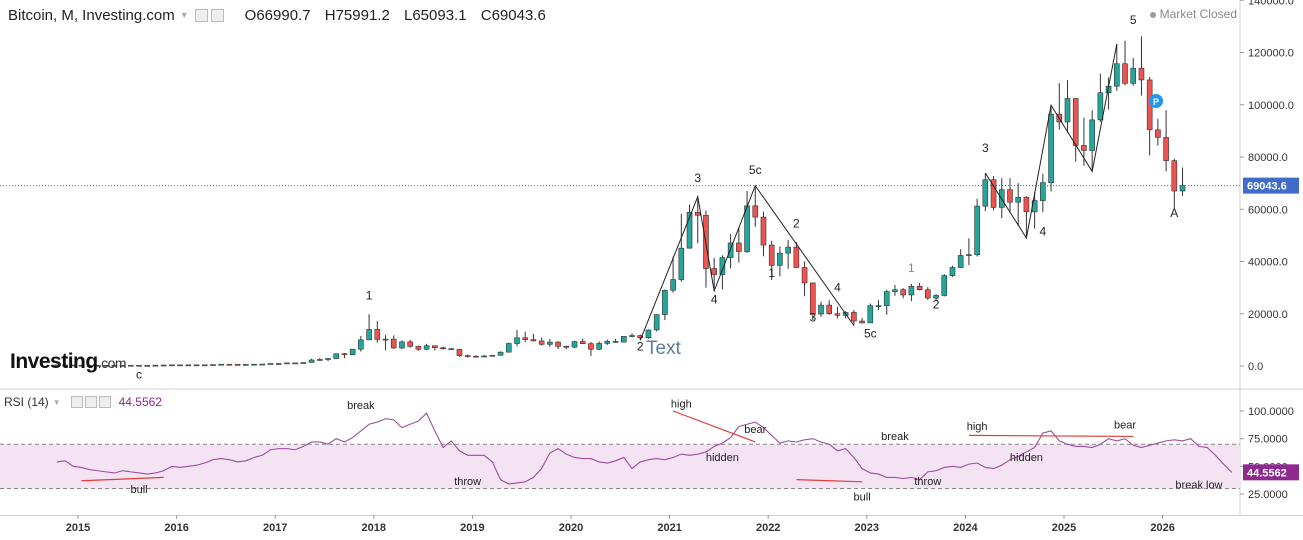 The height and width of the screenshot is (540, 1303). What do you see at coordinates (965, 528) in the screenshot?
I see `time-tick-label: 2024` at bounding box center [965, 528].